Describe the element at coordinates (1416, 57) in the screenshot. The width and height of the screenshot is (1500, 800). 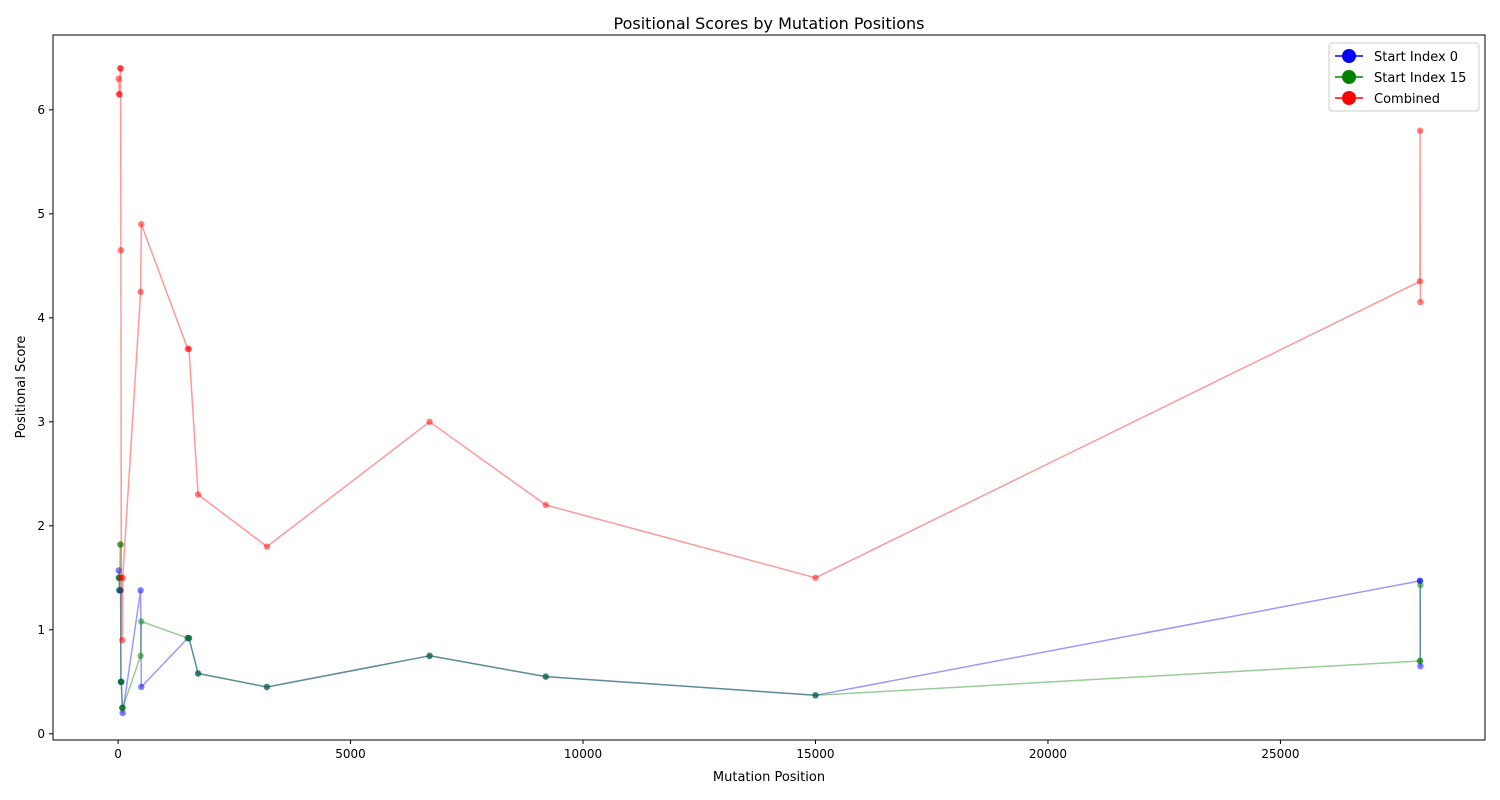
I see `legend-label: Start Index 0` at that location.